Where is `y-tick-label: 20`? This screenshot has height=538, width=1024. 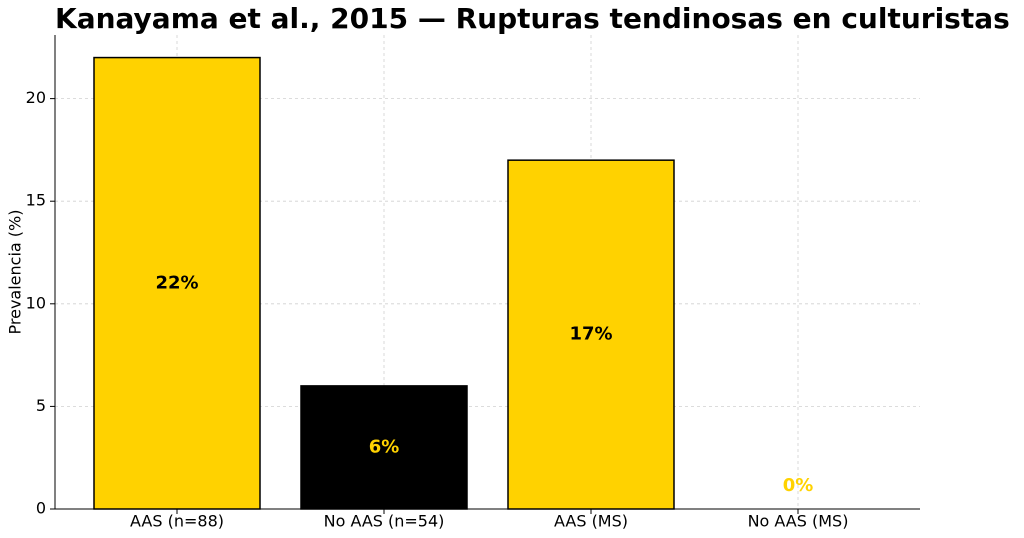
y-tick-label: 20 is located at coordinates (36, 97).